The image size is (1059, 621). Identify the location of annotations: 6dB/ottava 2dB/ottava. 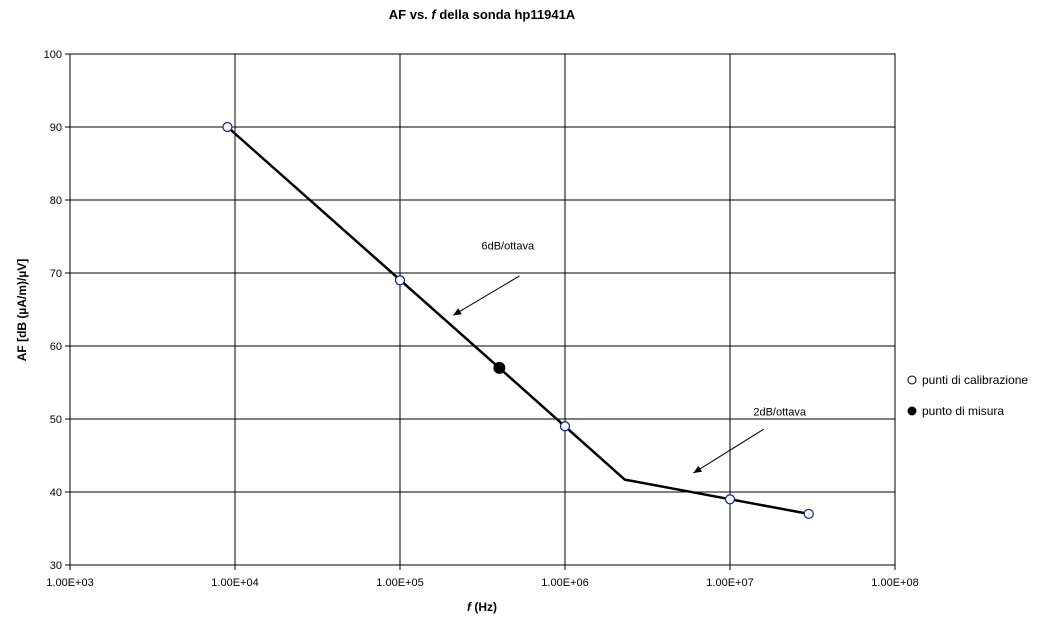
(629, 357).